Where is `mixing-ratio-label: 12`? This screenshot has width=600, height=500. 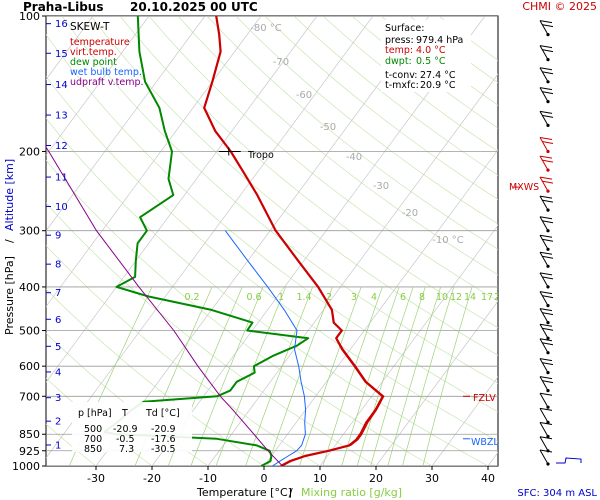
mixing-ratio-label: 12 is located at coordinates (456, 297).